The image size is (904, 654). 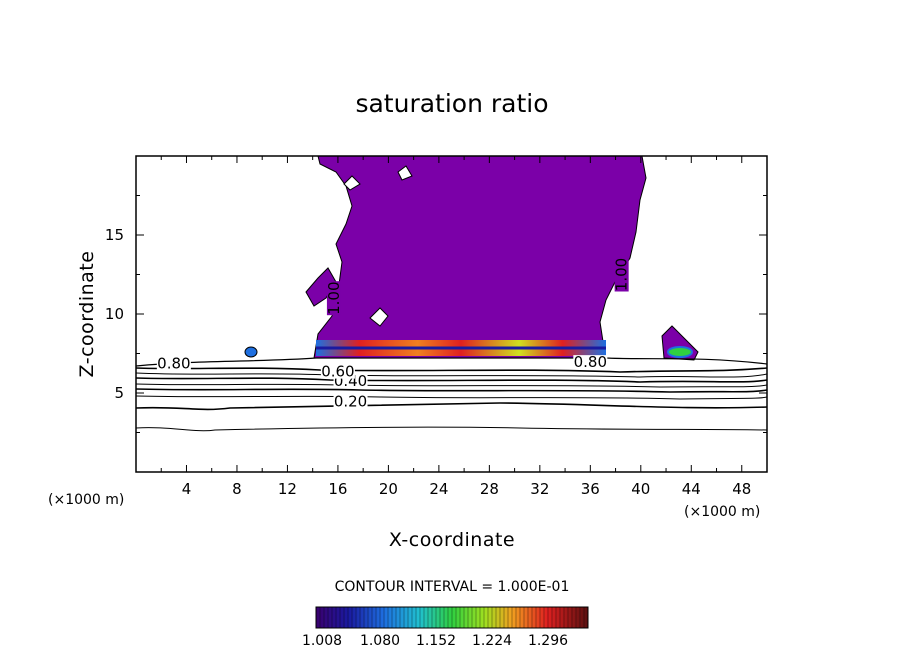 I want to click on y-tick-label: 15, so click(x=114, y=235).